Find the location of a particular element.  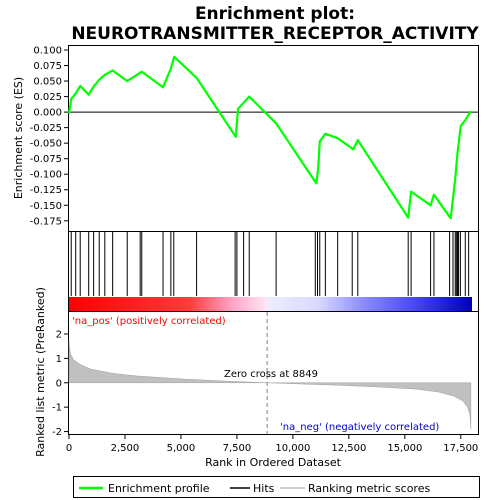

rank-xlabel: Rank in Ordered Dataset is located at coordinates (273, 462).